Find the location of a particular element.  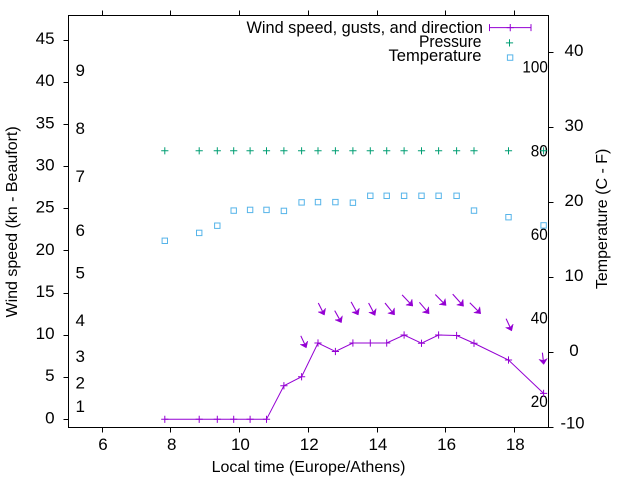

svg-text: 3 is located at coordinates (80, 356).